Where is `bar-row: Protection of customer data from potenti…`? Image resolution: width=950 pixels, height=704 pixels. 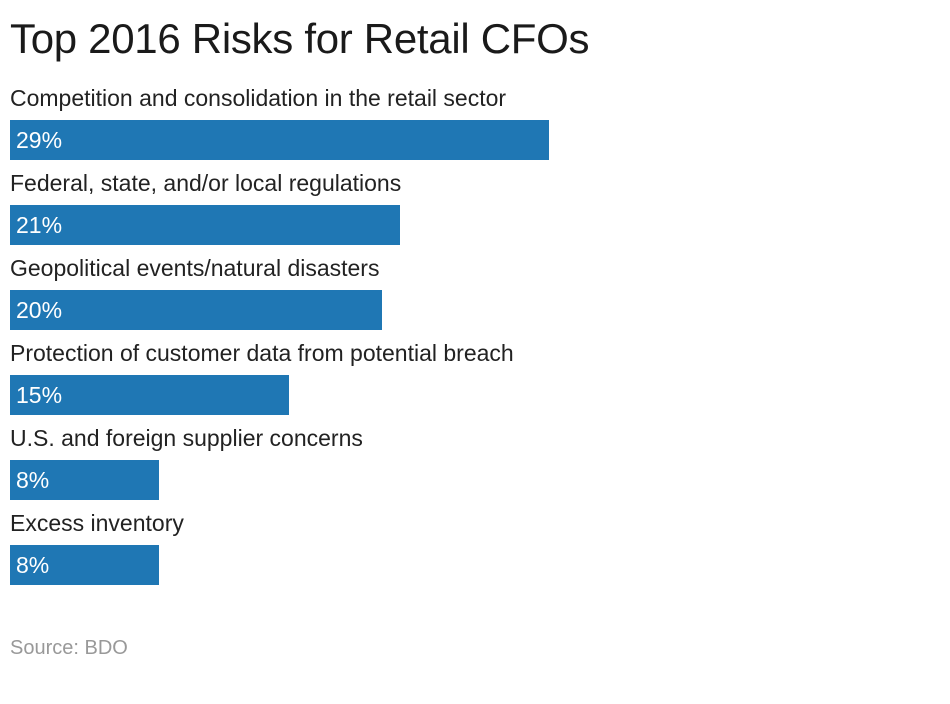
bar-row: Protection of customer data from potenti… is located at coordinates (475, 379).